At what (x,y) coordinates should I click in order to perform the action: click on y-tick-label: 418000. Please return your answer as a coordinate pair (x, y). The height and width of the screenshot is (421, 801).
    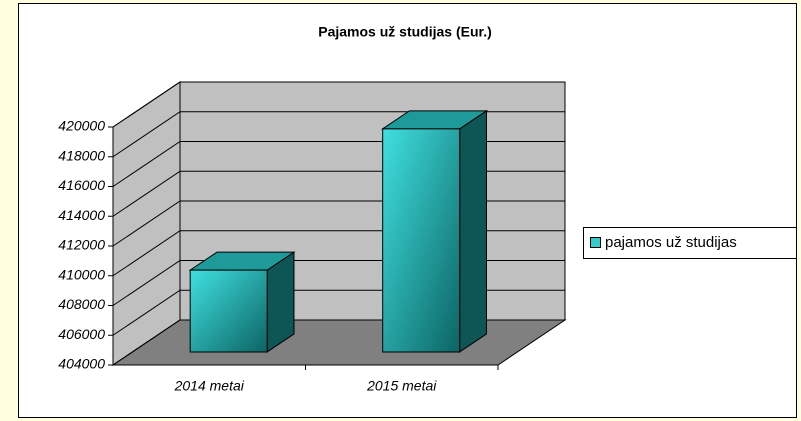
    Looking at the image, I should click on (81, 155).